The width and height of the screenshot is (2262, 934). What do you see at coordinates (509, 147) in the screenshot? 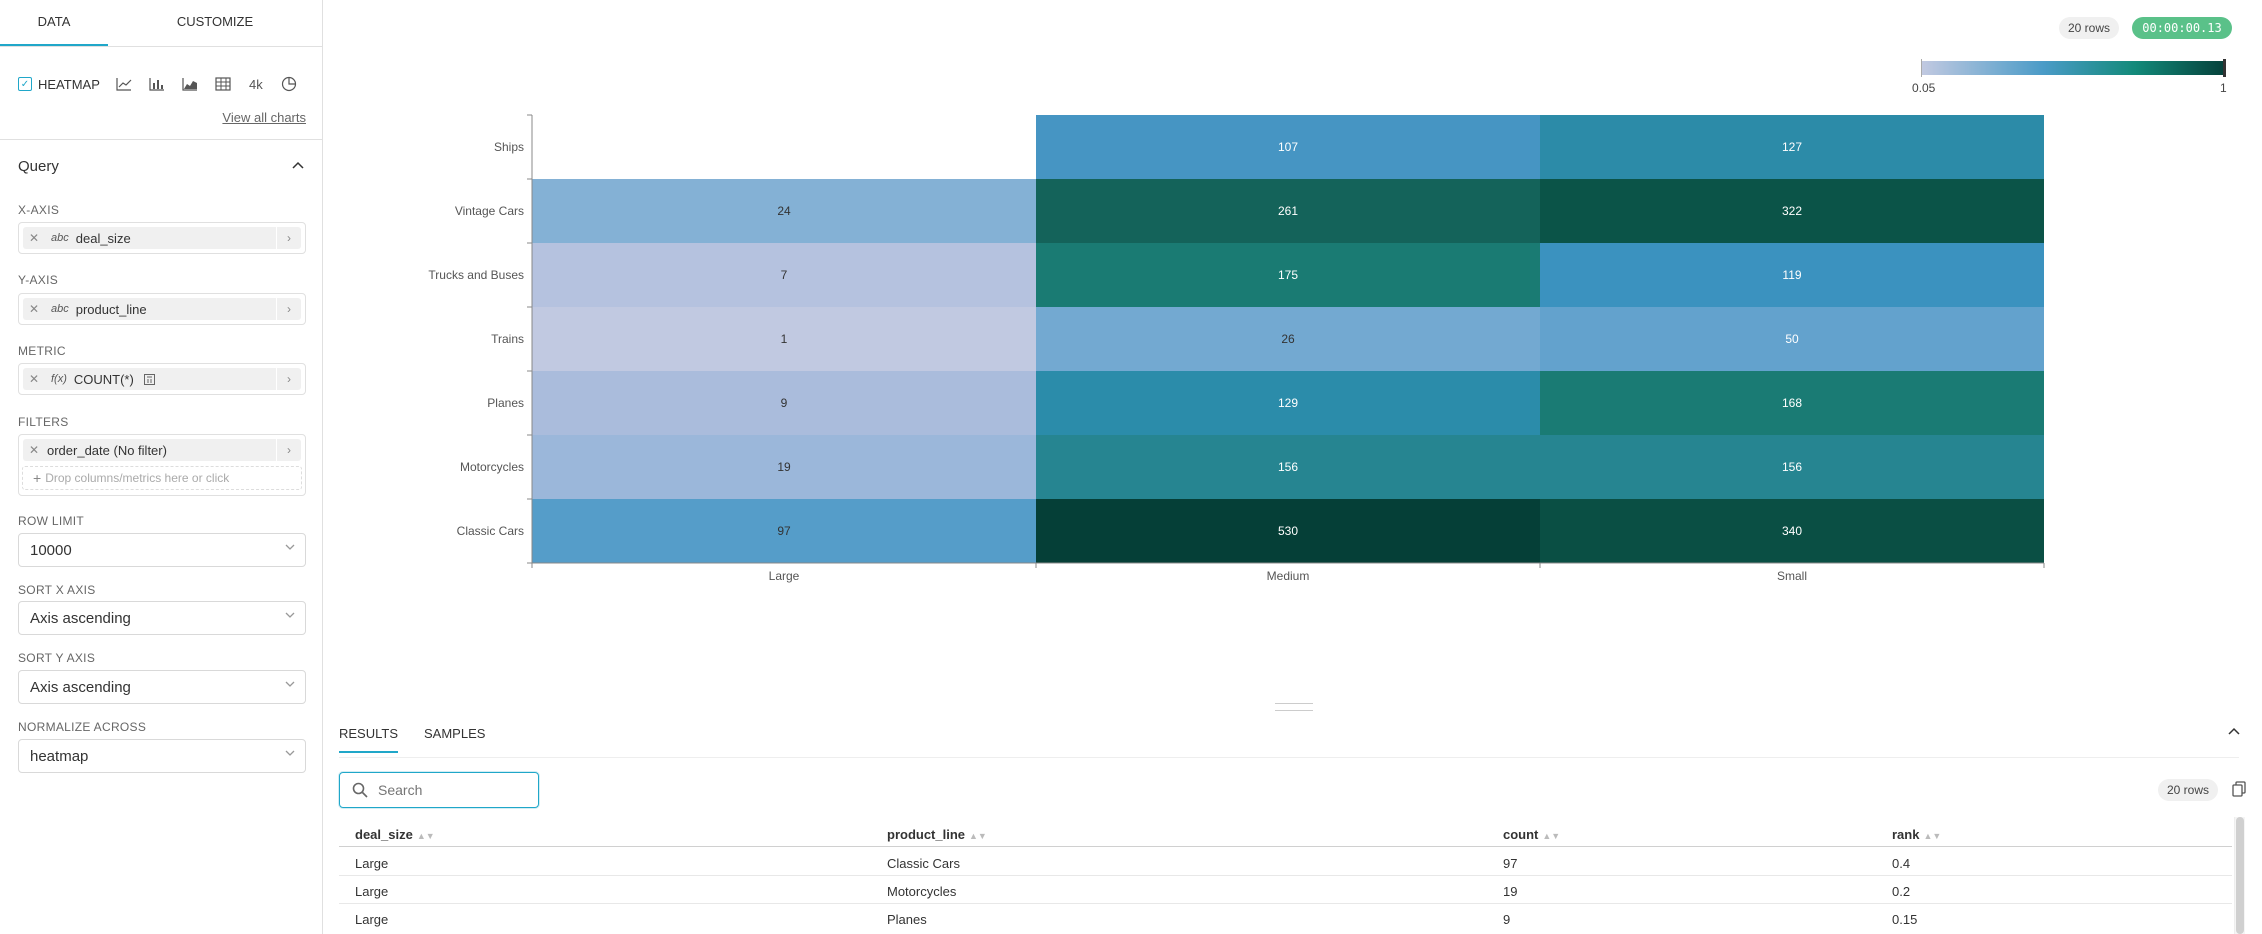
I see `y-axis-tick-label: Ships` at bounding box center [509, 147].